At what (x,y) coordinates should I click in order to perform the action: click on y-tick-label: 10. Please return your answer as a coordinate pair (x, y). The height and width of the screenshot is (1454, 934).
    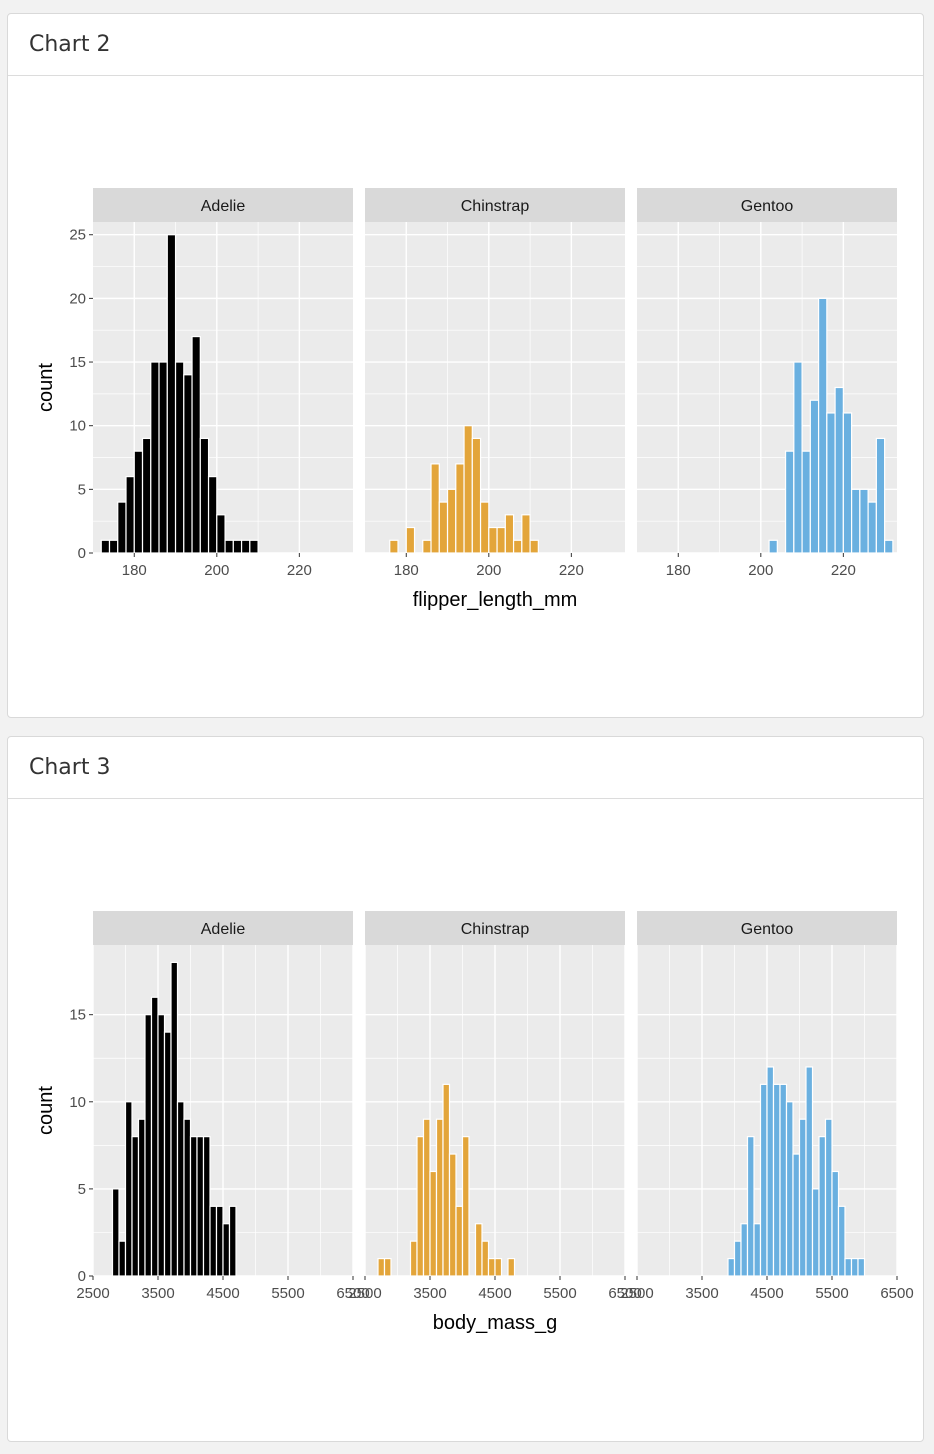
    Looking at the image, I should click on (77, 1102).